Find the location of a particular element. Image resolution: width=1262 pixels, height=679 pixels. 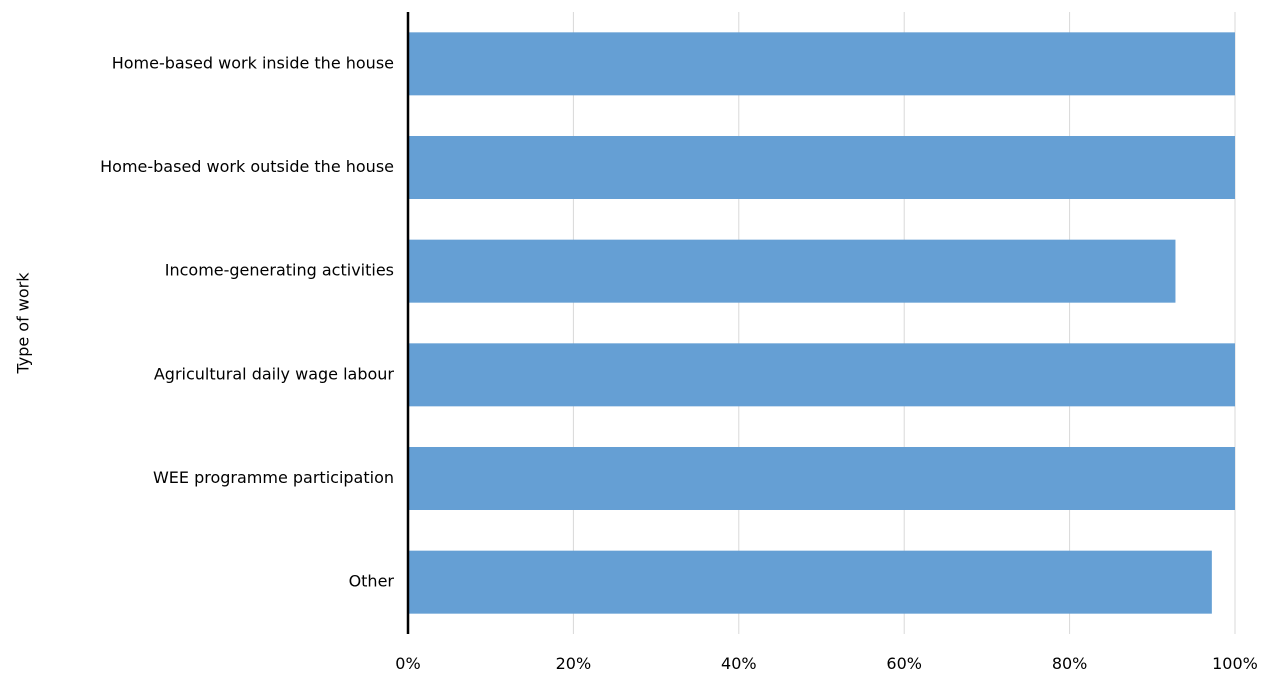

x-tick-label: 60% is located at coordinates (904, 663).